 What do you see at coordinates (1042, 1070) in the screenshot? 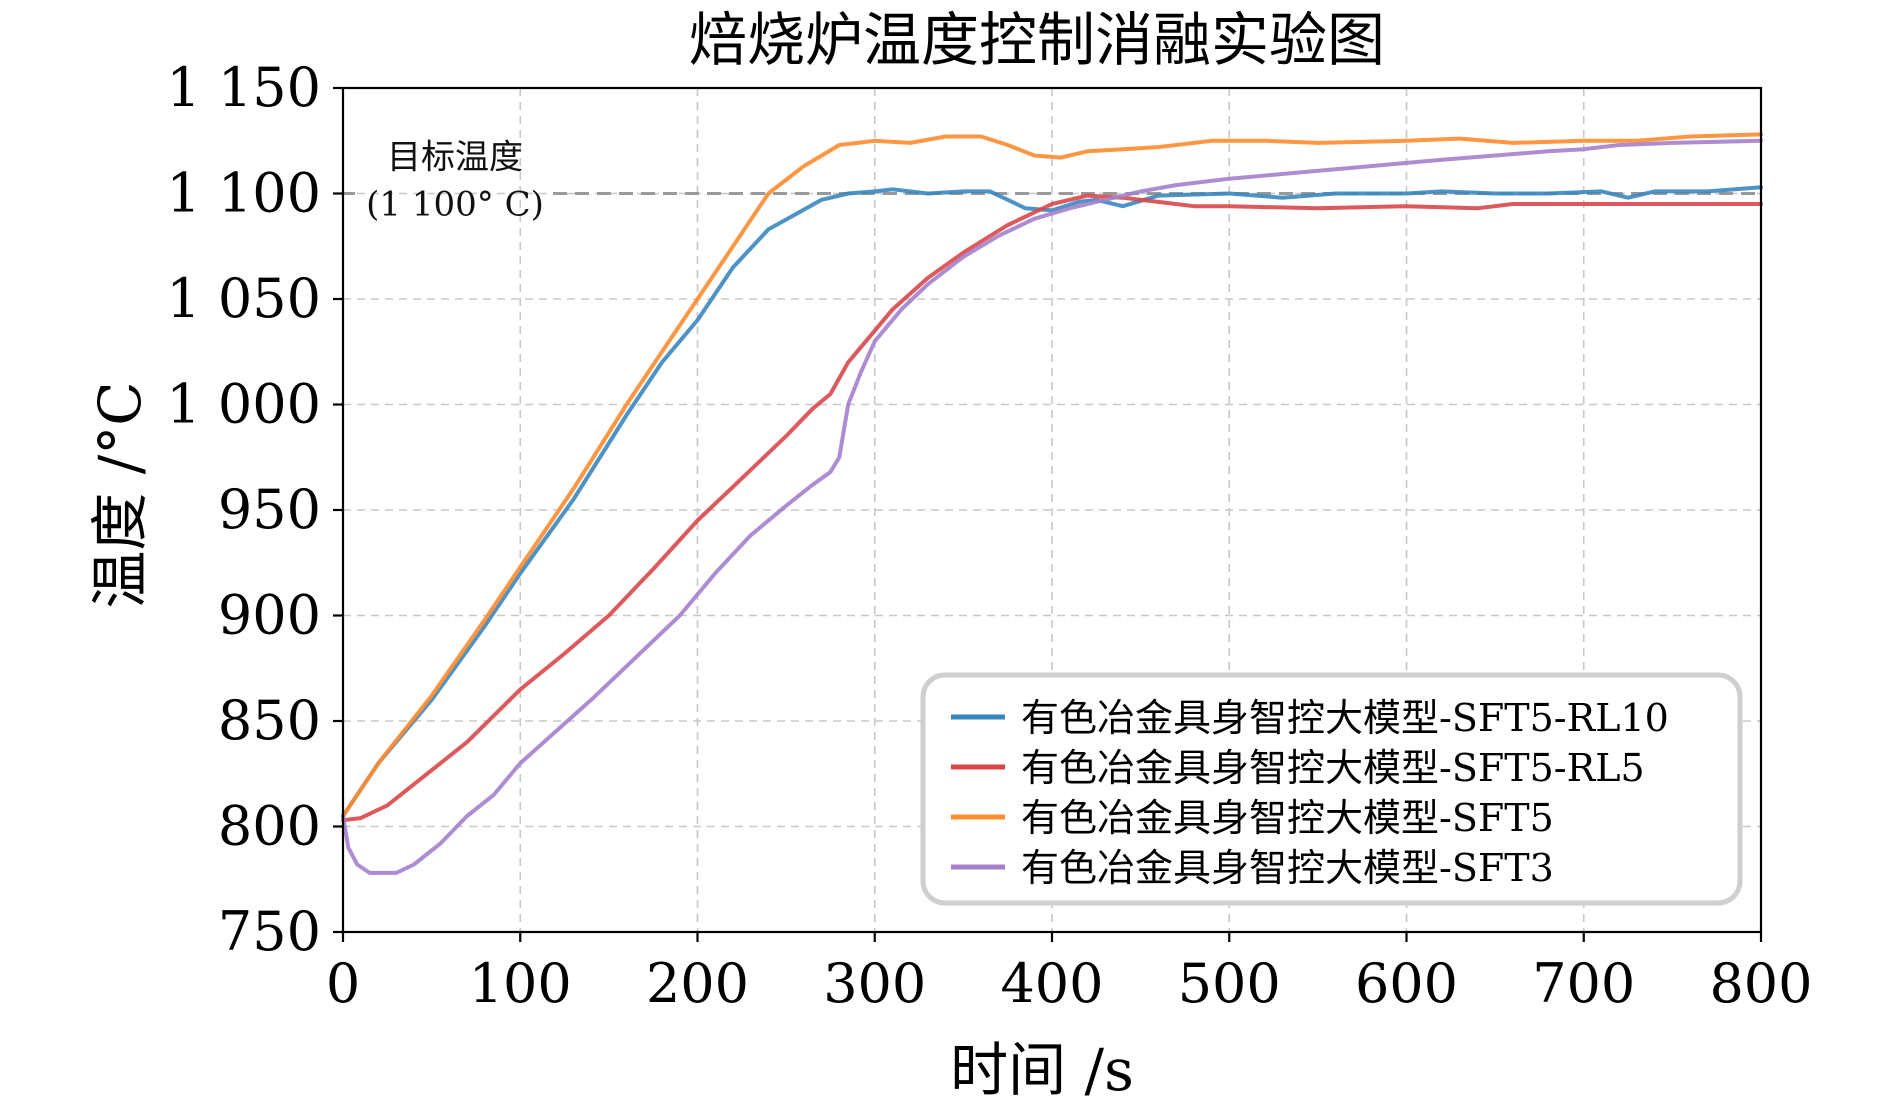
I see `x-axis-label: 时间 /s` at bounding box center [1042, 1070].